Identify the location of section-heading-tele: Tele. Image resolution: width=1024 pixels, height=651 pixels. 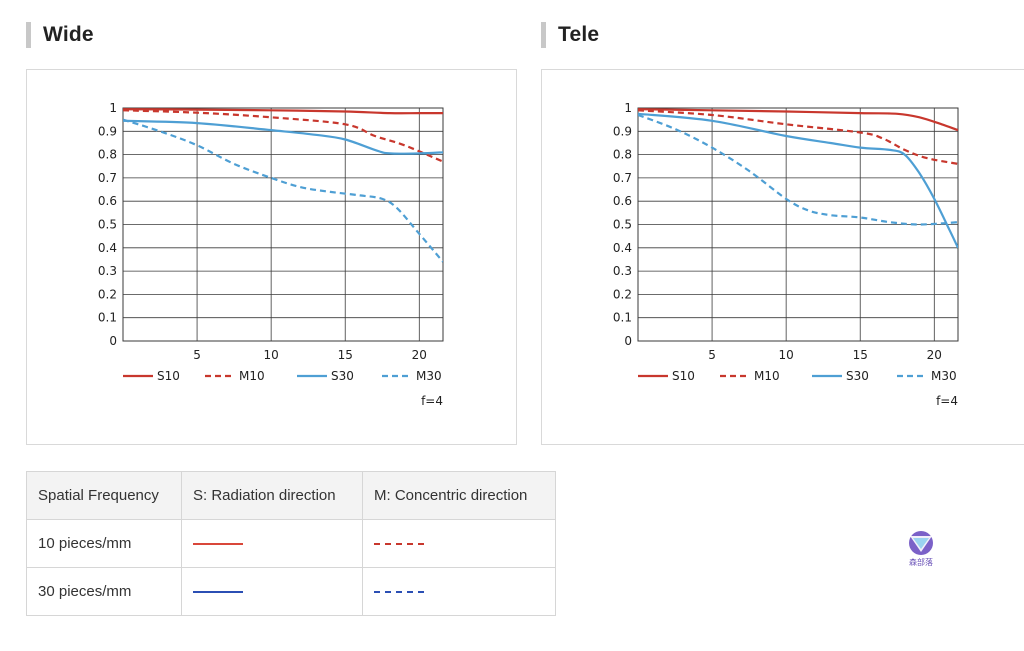
(570, 35).